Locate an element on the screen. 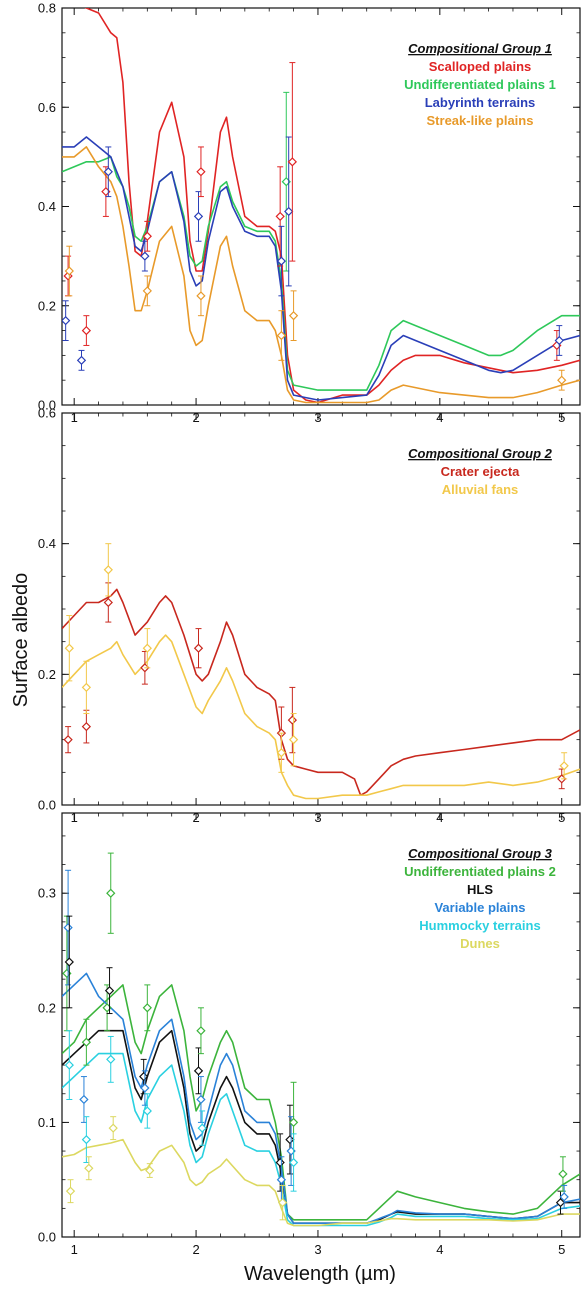 This screenshot has width=585, height=1289. legend-entry: Crater ejecta is located at coordinates (481, 471).